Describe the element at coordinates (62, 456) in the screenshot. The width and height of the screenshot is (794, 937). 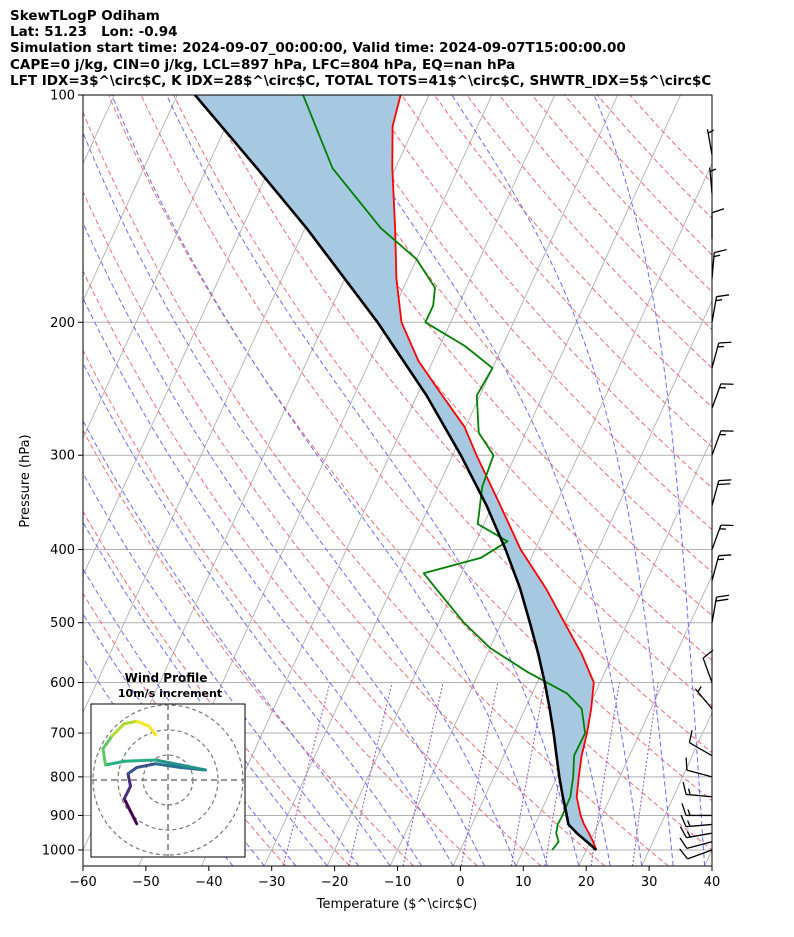
I see `y-tick-label: 300` at that location.